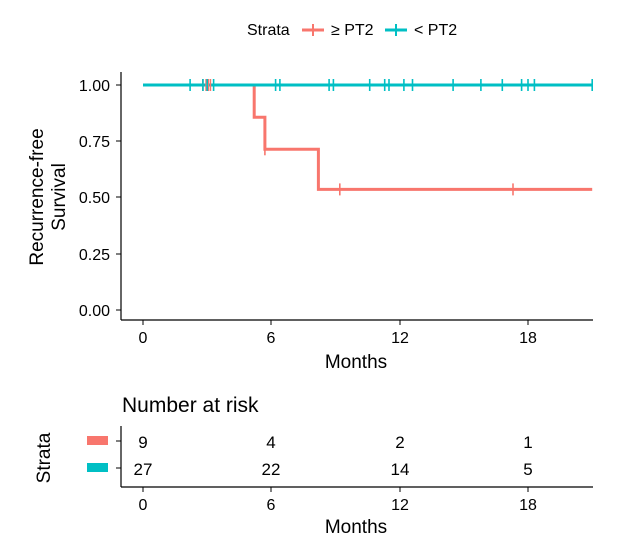 The image size is (633, 554). Describe the element at coordinates (271, 469) in the screenshot. I see `risk-count: 22` at that location.